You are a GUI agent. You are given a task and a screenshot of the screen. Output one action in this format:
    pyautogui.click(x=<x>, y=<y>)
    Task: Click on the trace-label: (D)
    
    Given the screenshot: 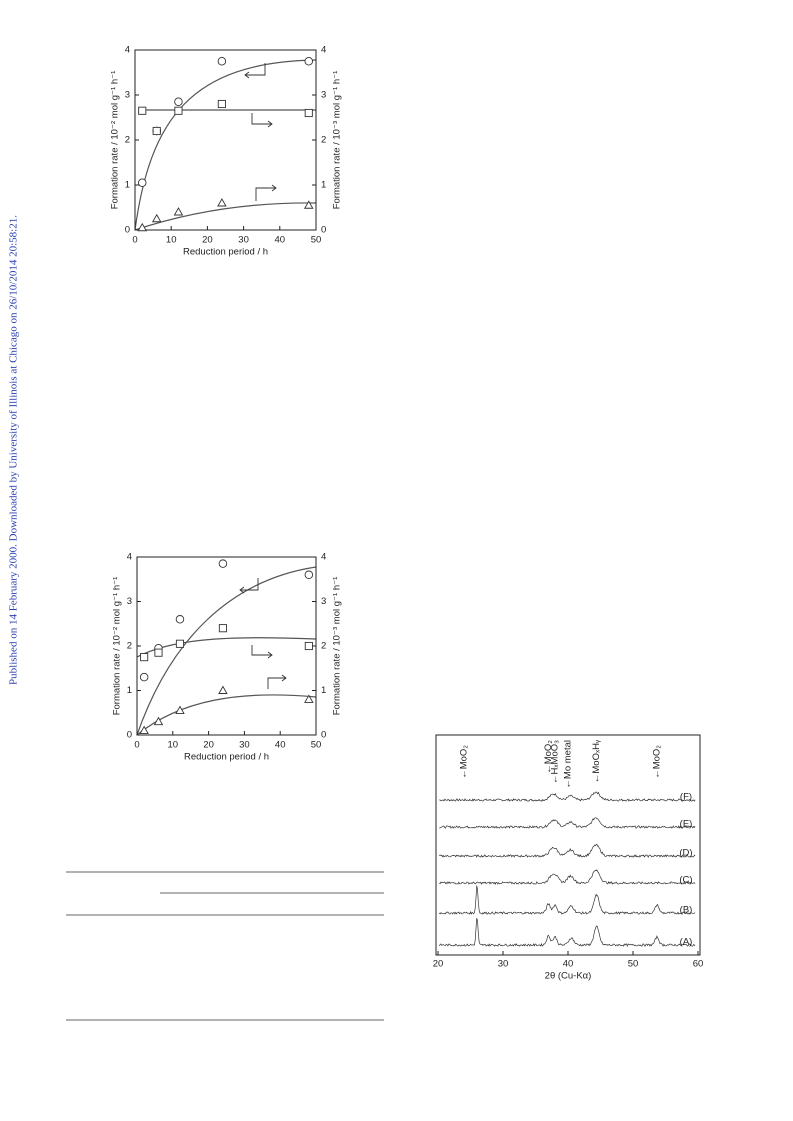 What is the action you would take?
    pyautogui.click(x=685, y=853)
    